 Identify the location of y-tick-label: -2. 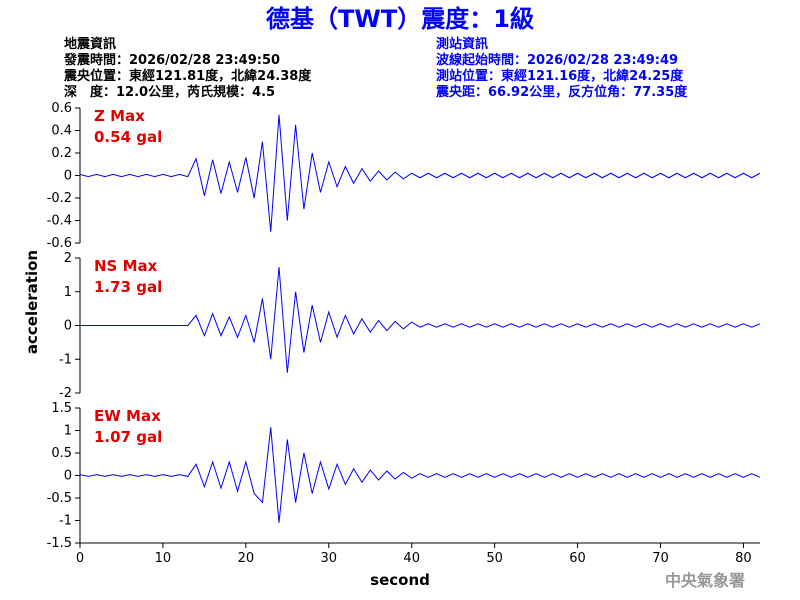
(65, 393).